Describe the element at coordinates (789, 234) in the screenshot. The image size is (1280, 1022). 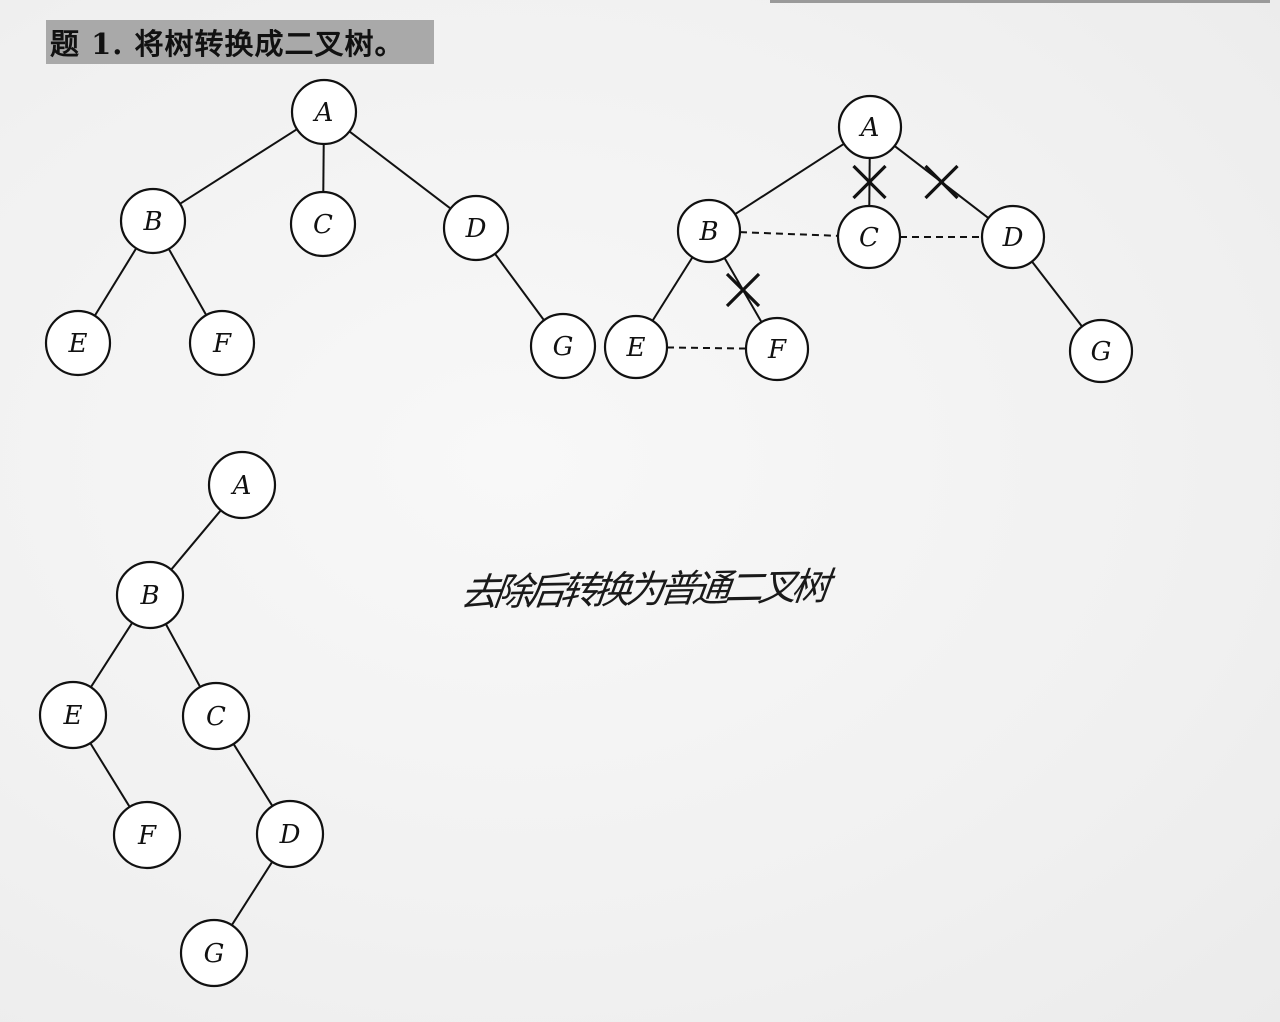
I see `sibling-link-B-C` at that location.